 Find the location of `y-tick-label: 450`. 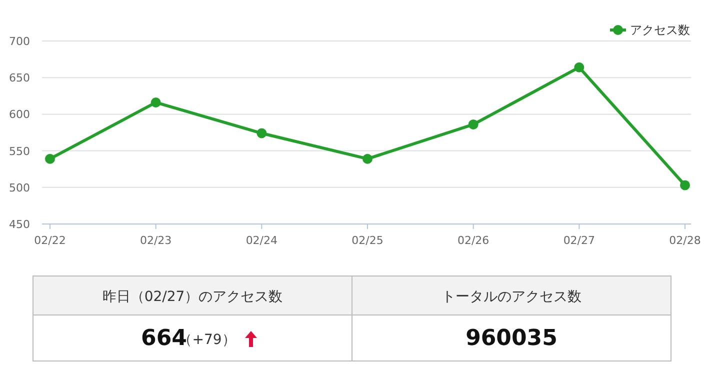

y-tick-label: 450 is located at coordinates (19, 224).